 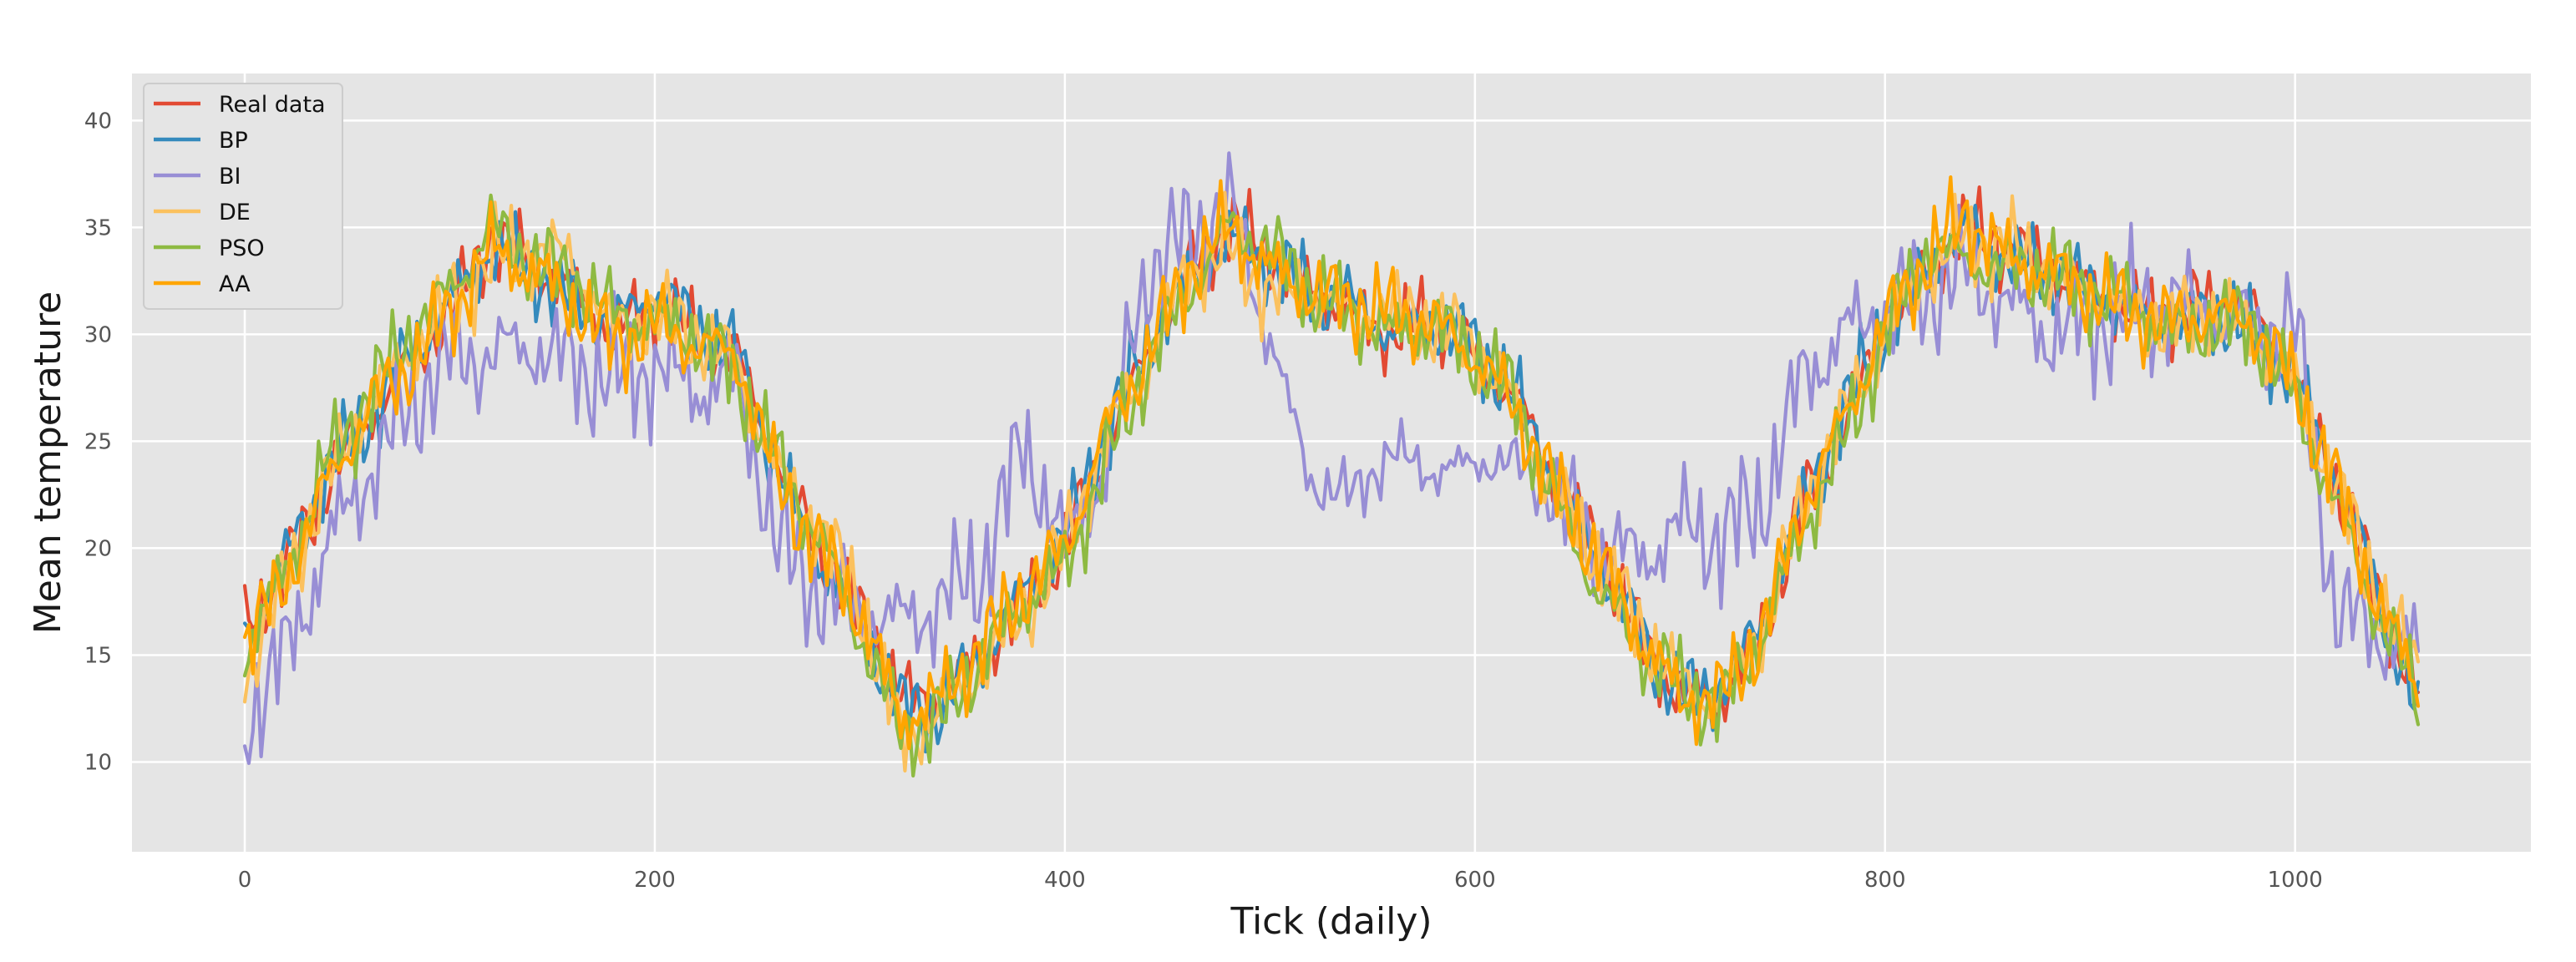 What do you see at coordinates (98, 334) in the screenshot?
I see `y-tick-label: 30` at bounding box center [98, 334].